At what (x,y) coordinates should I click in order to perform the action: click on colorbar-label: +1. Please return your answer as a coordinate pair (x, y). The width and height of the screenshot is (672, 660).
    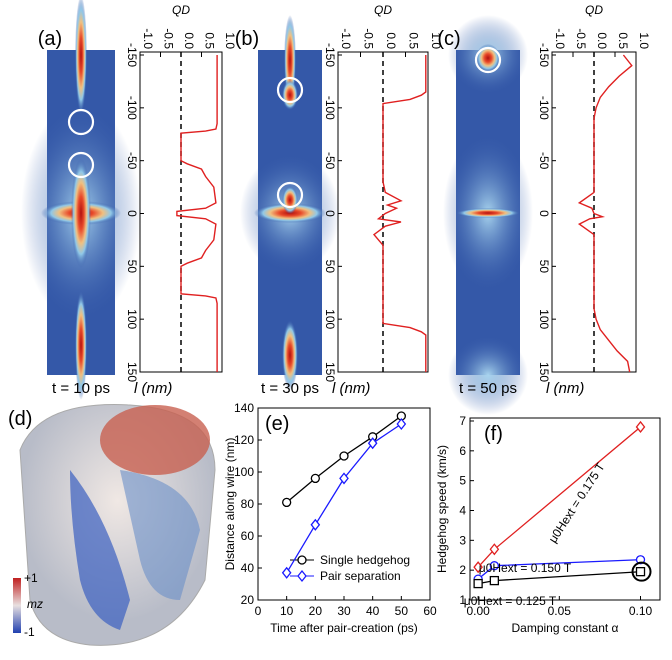
    Looking at the image, I should click on (31, 578).